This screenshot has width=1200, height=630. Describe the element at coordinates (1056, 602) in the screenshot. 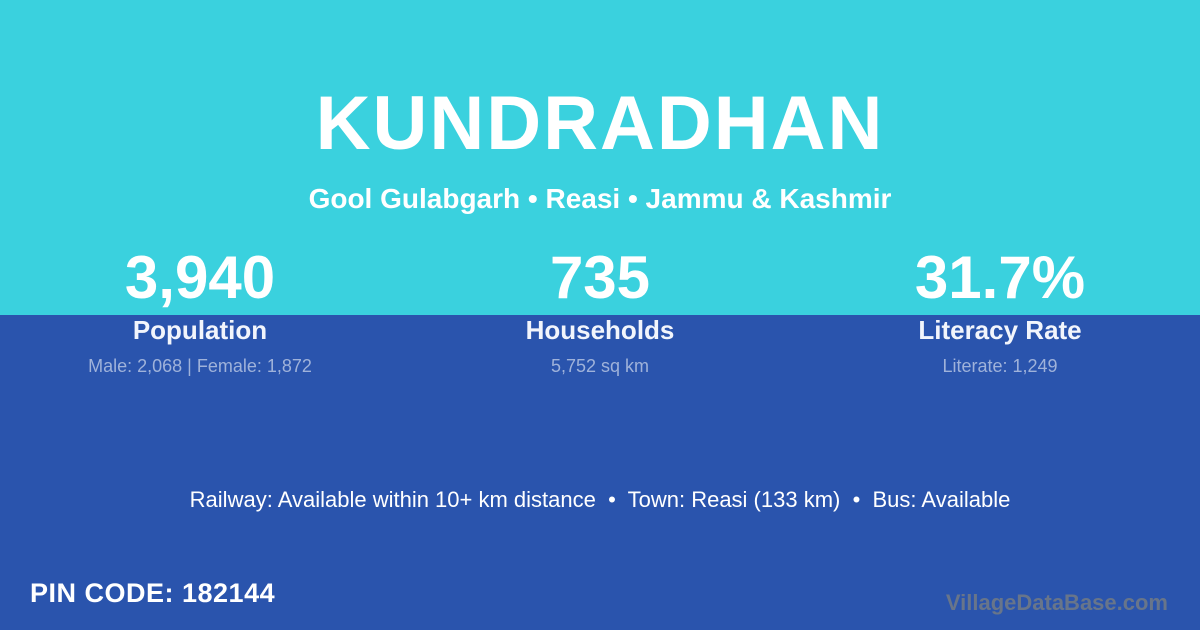

I see `site-watermark: VillageDataBase.com` at that location.